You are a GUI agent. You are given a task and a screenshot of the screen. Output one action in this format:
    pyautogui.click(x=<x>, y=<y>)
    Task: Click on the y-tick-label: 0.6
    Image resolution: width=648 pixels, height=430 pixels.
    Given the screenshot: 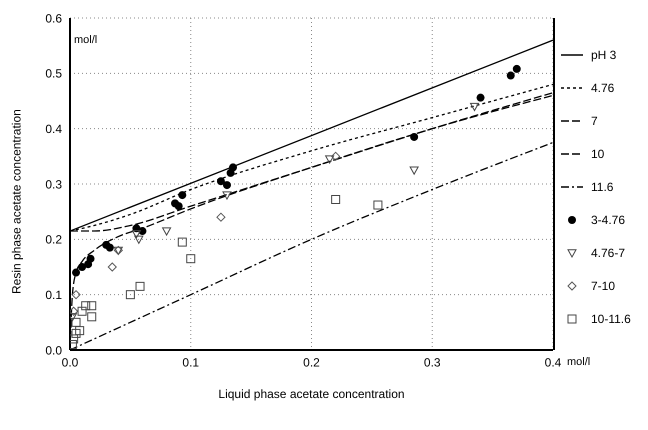 What is the action you would take?
    pyautogui.click(x=53, y=18)
    